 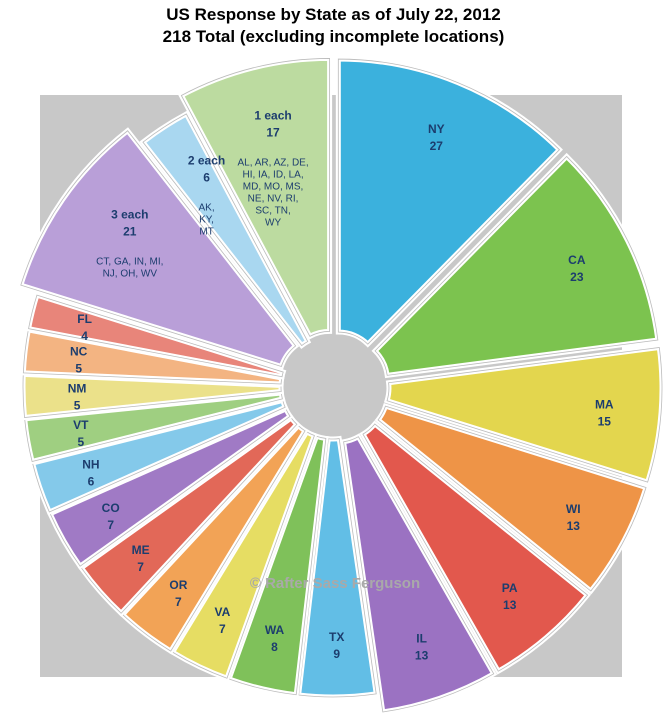 I want to click on slice-value-ca: 23, so click(x=577, y=277).